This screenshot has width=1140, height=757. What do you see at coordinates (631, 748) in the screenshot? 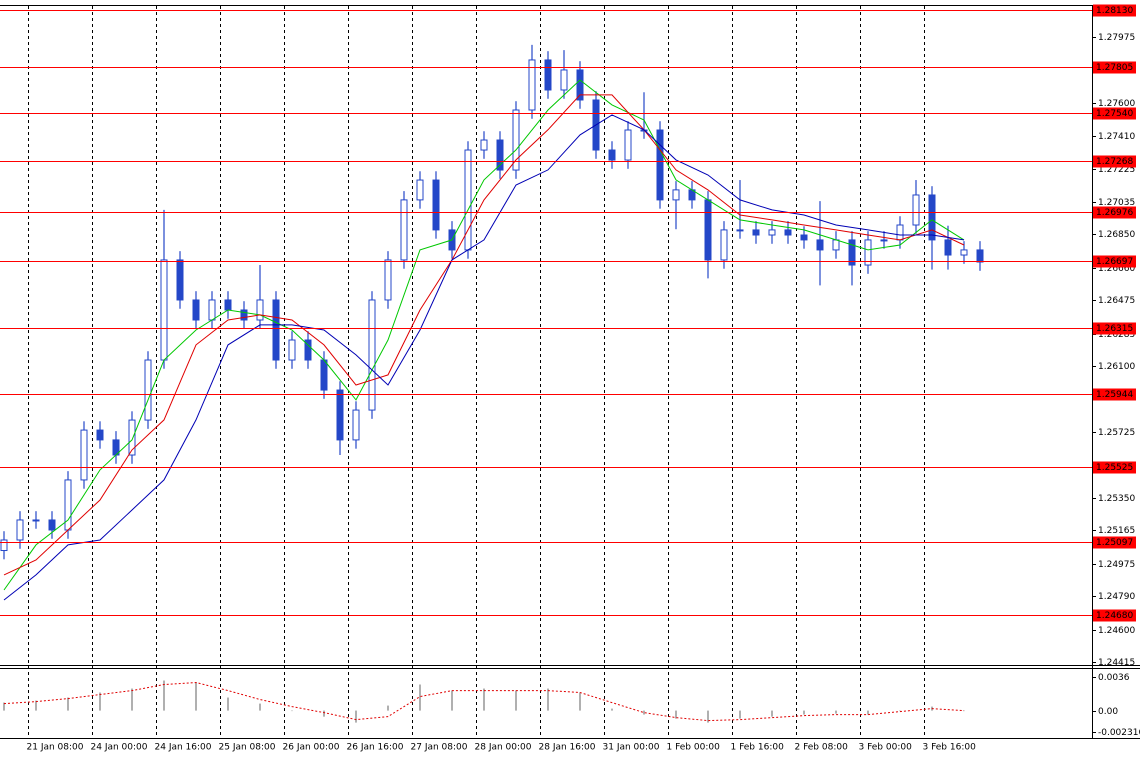
I see `x-tick-label: 31 Jan 00:00` at bounding box center [631, 748].